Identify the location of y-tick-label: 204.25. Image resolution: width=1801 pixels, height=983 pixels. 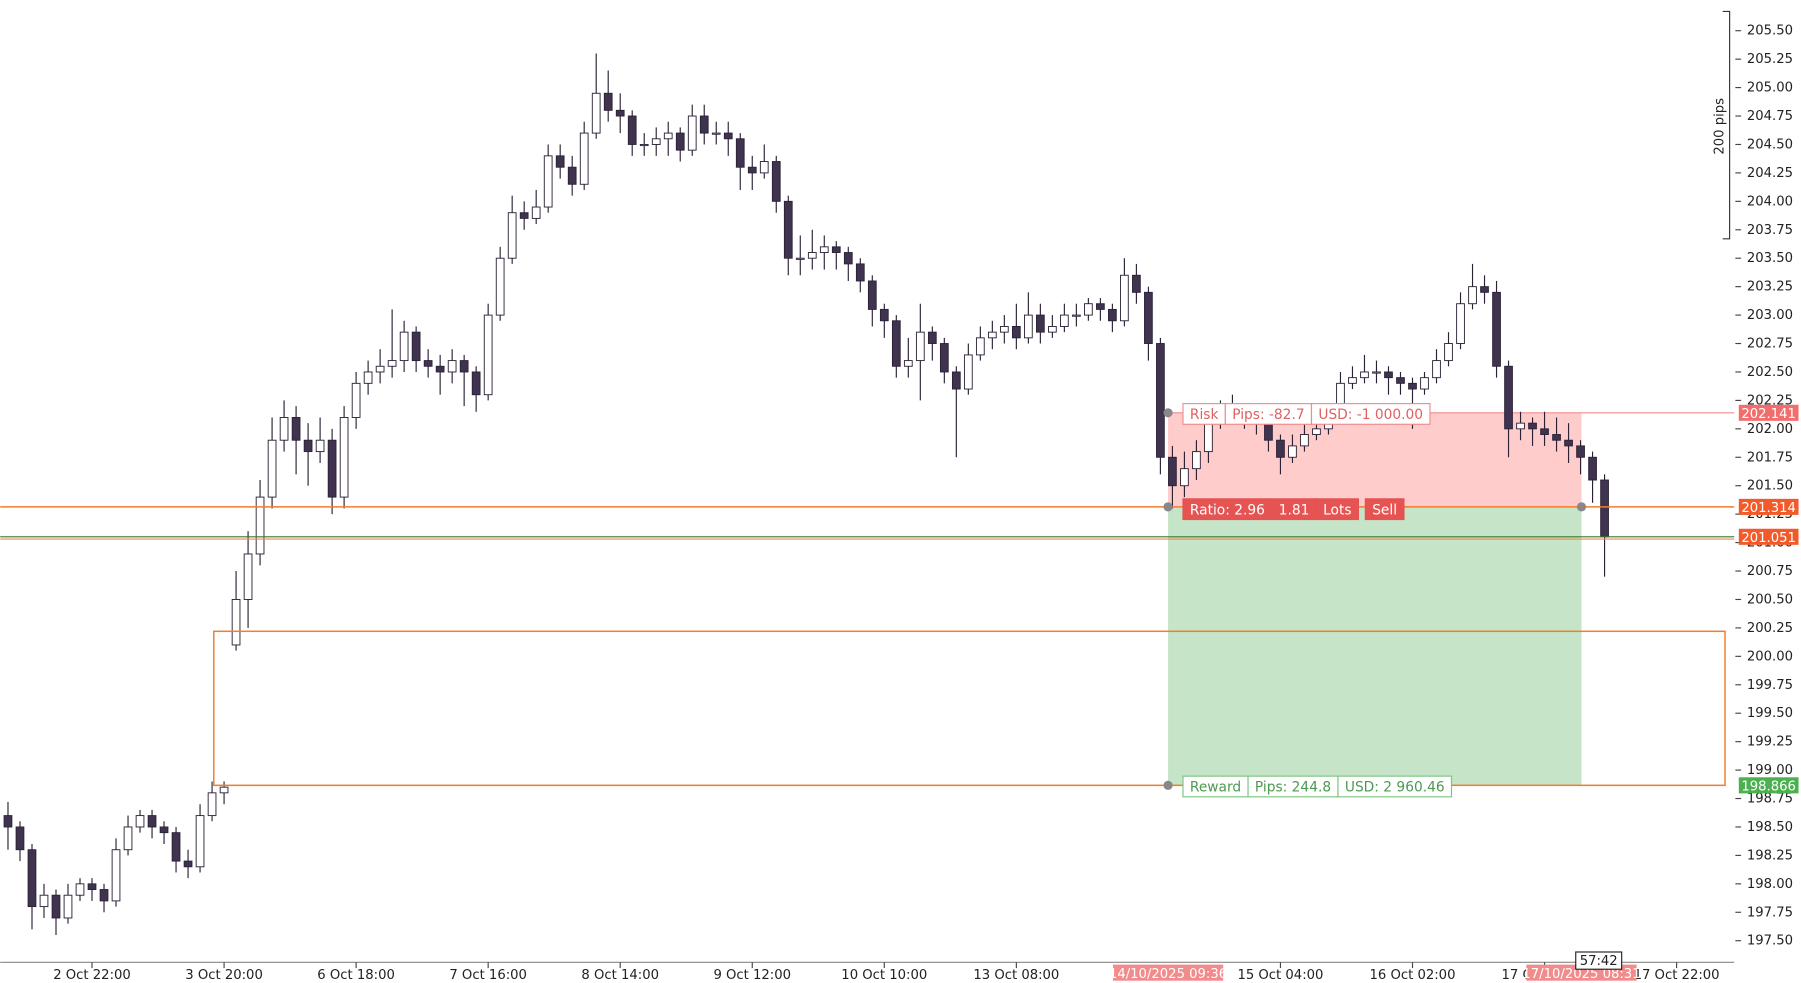
(1770, 173).